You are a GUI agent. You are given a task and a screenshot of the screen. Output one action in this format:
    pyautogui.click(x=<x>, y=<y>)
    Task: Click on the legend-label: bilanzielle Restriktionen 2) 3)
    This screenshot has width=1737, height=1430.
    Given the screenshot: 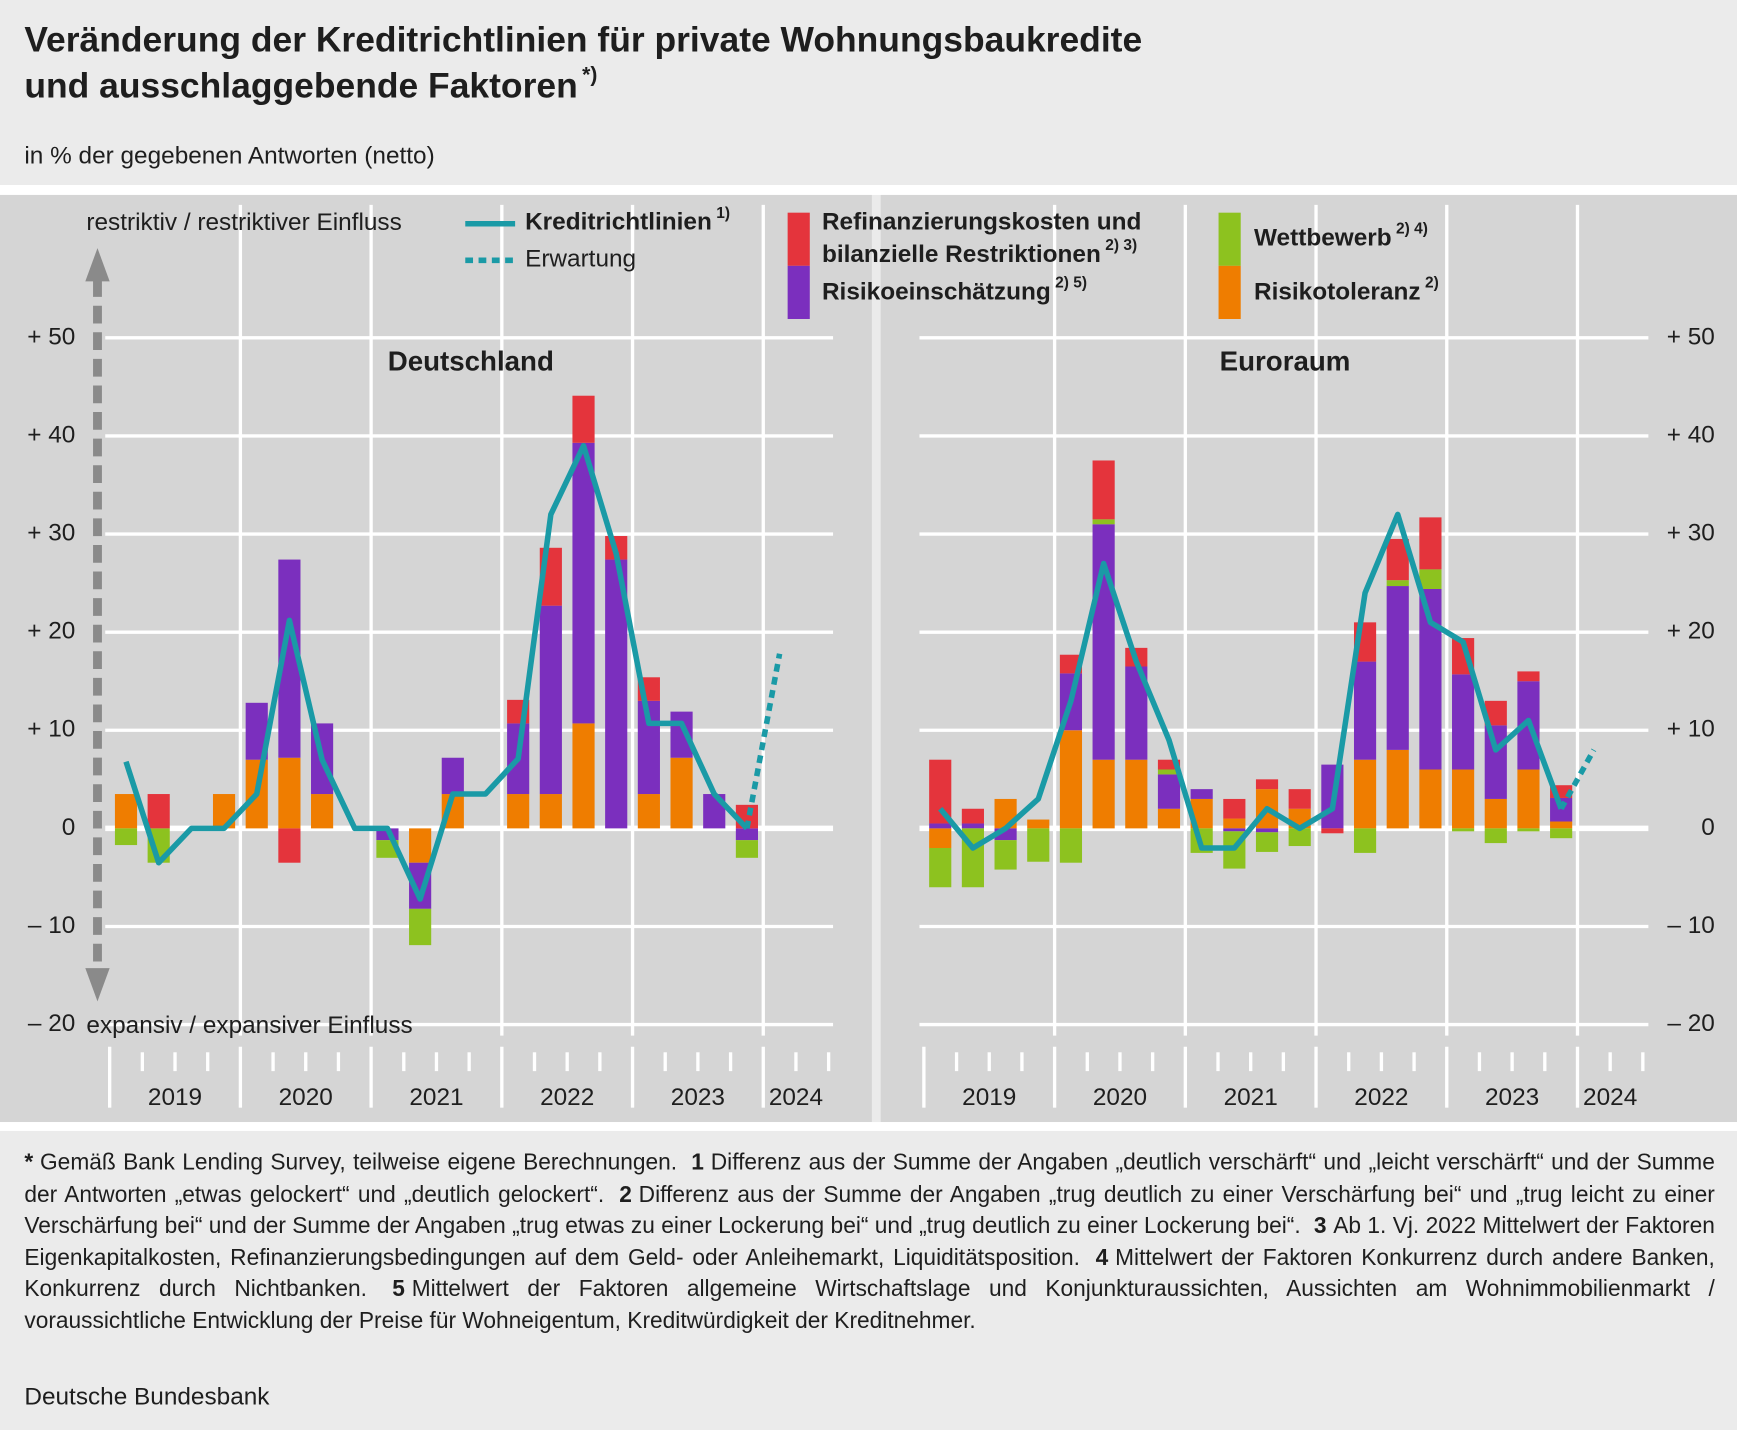 What is the action you would take?
    pyautogui.click(x=979, y=252)
    